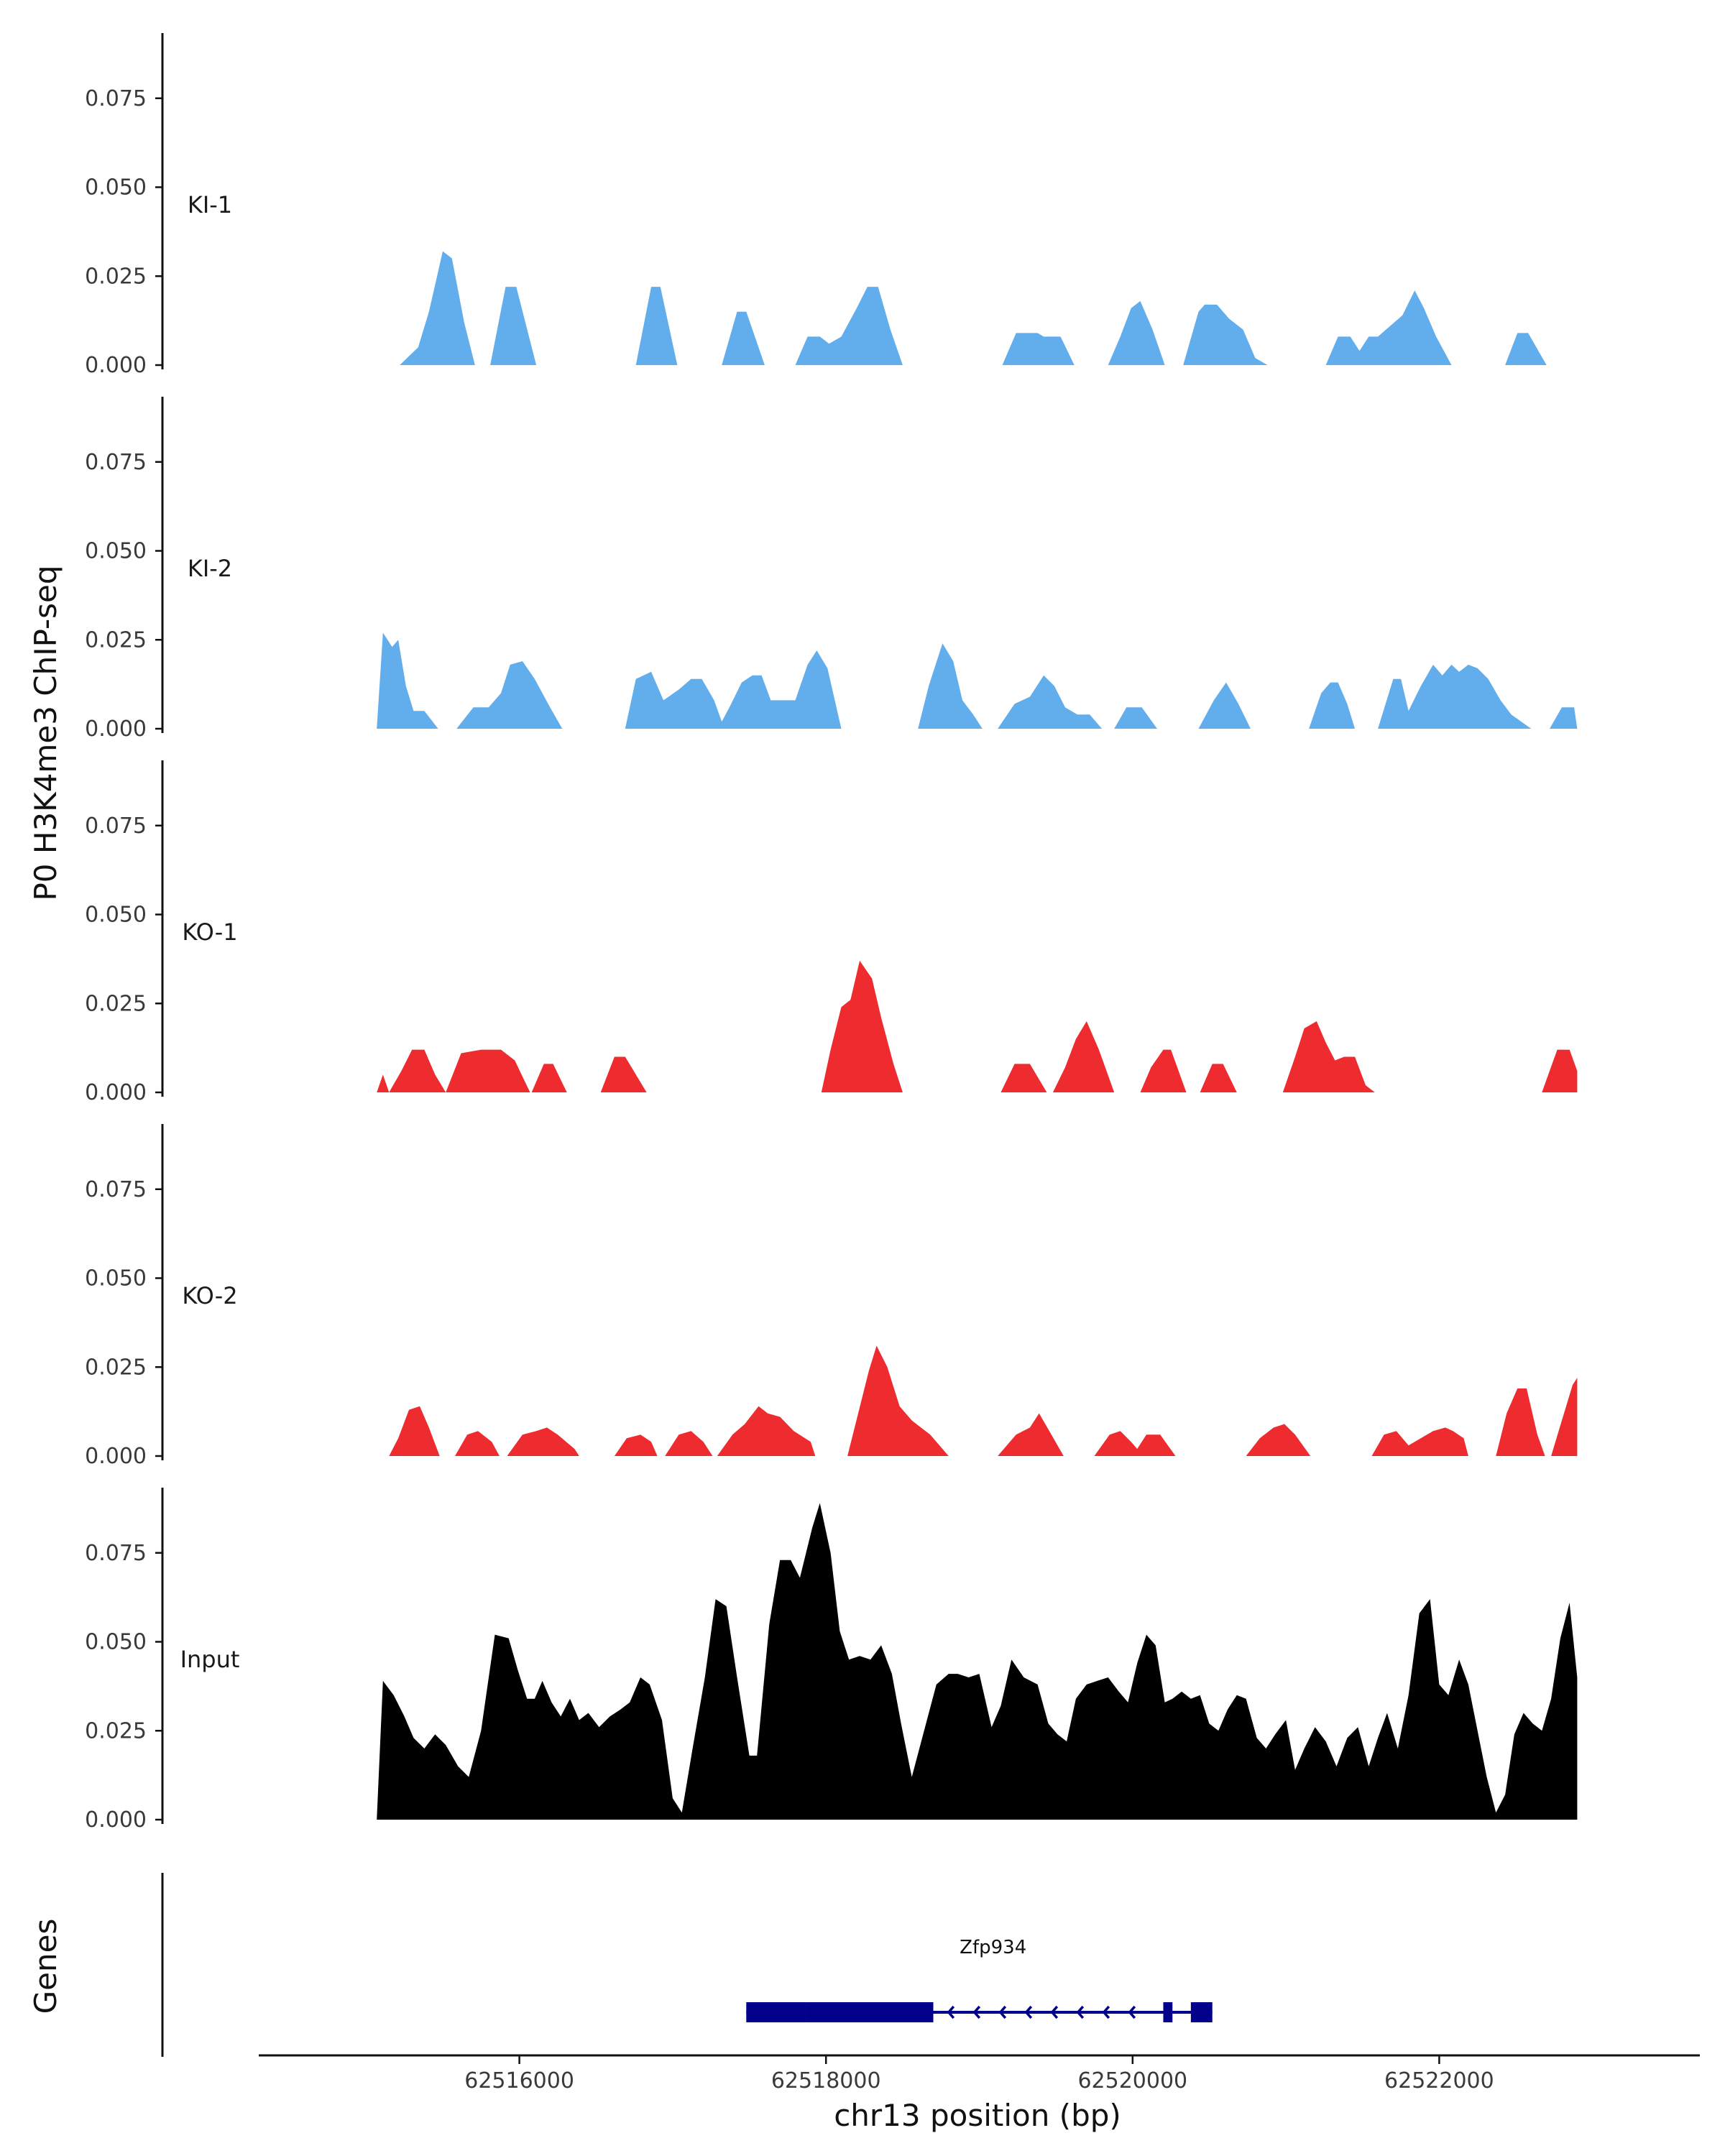  Describe the element at coordinates (209, 932) in the screenshot. I see `track-label: KO-1` at that location.